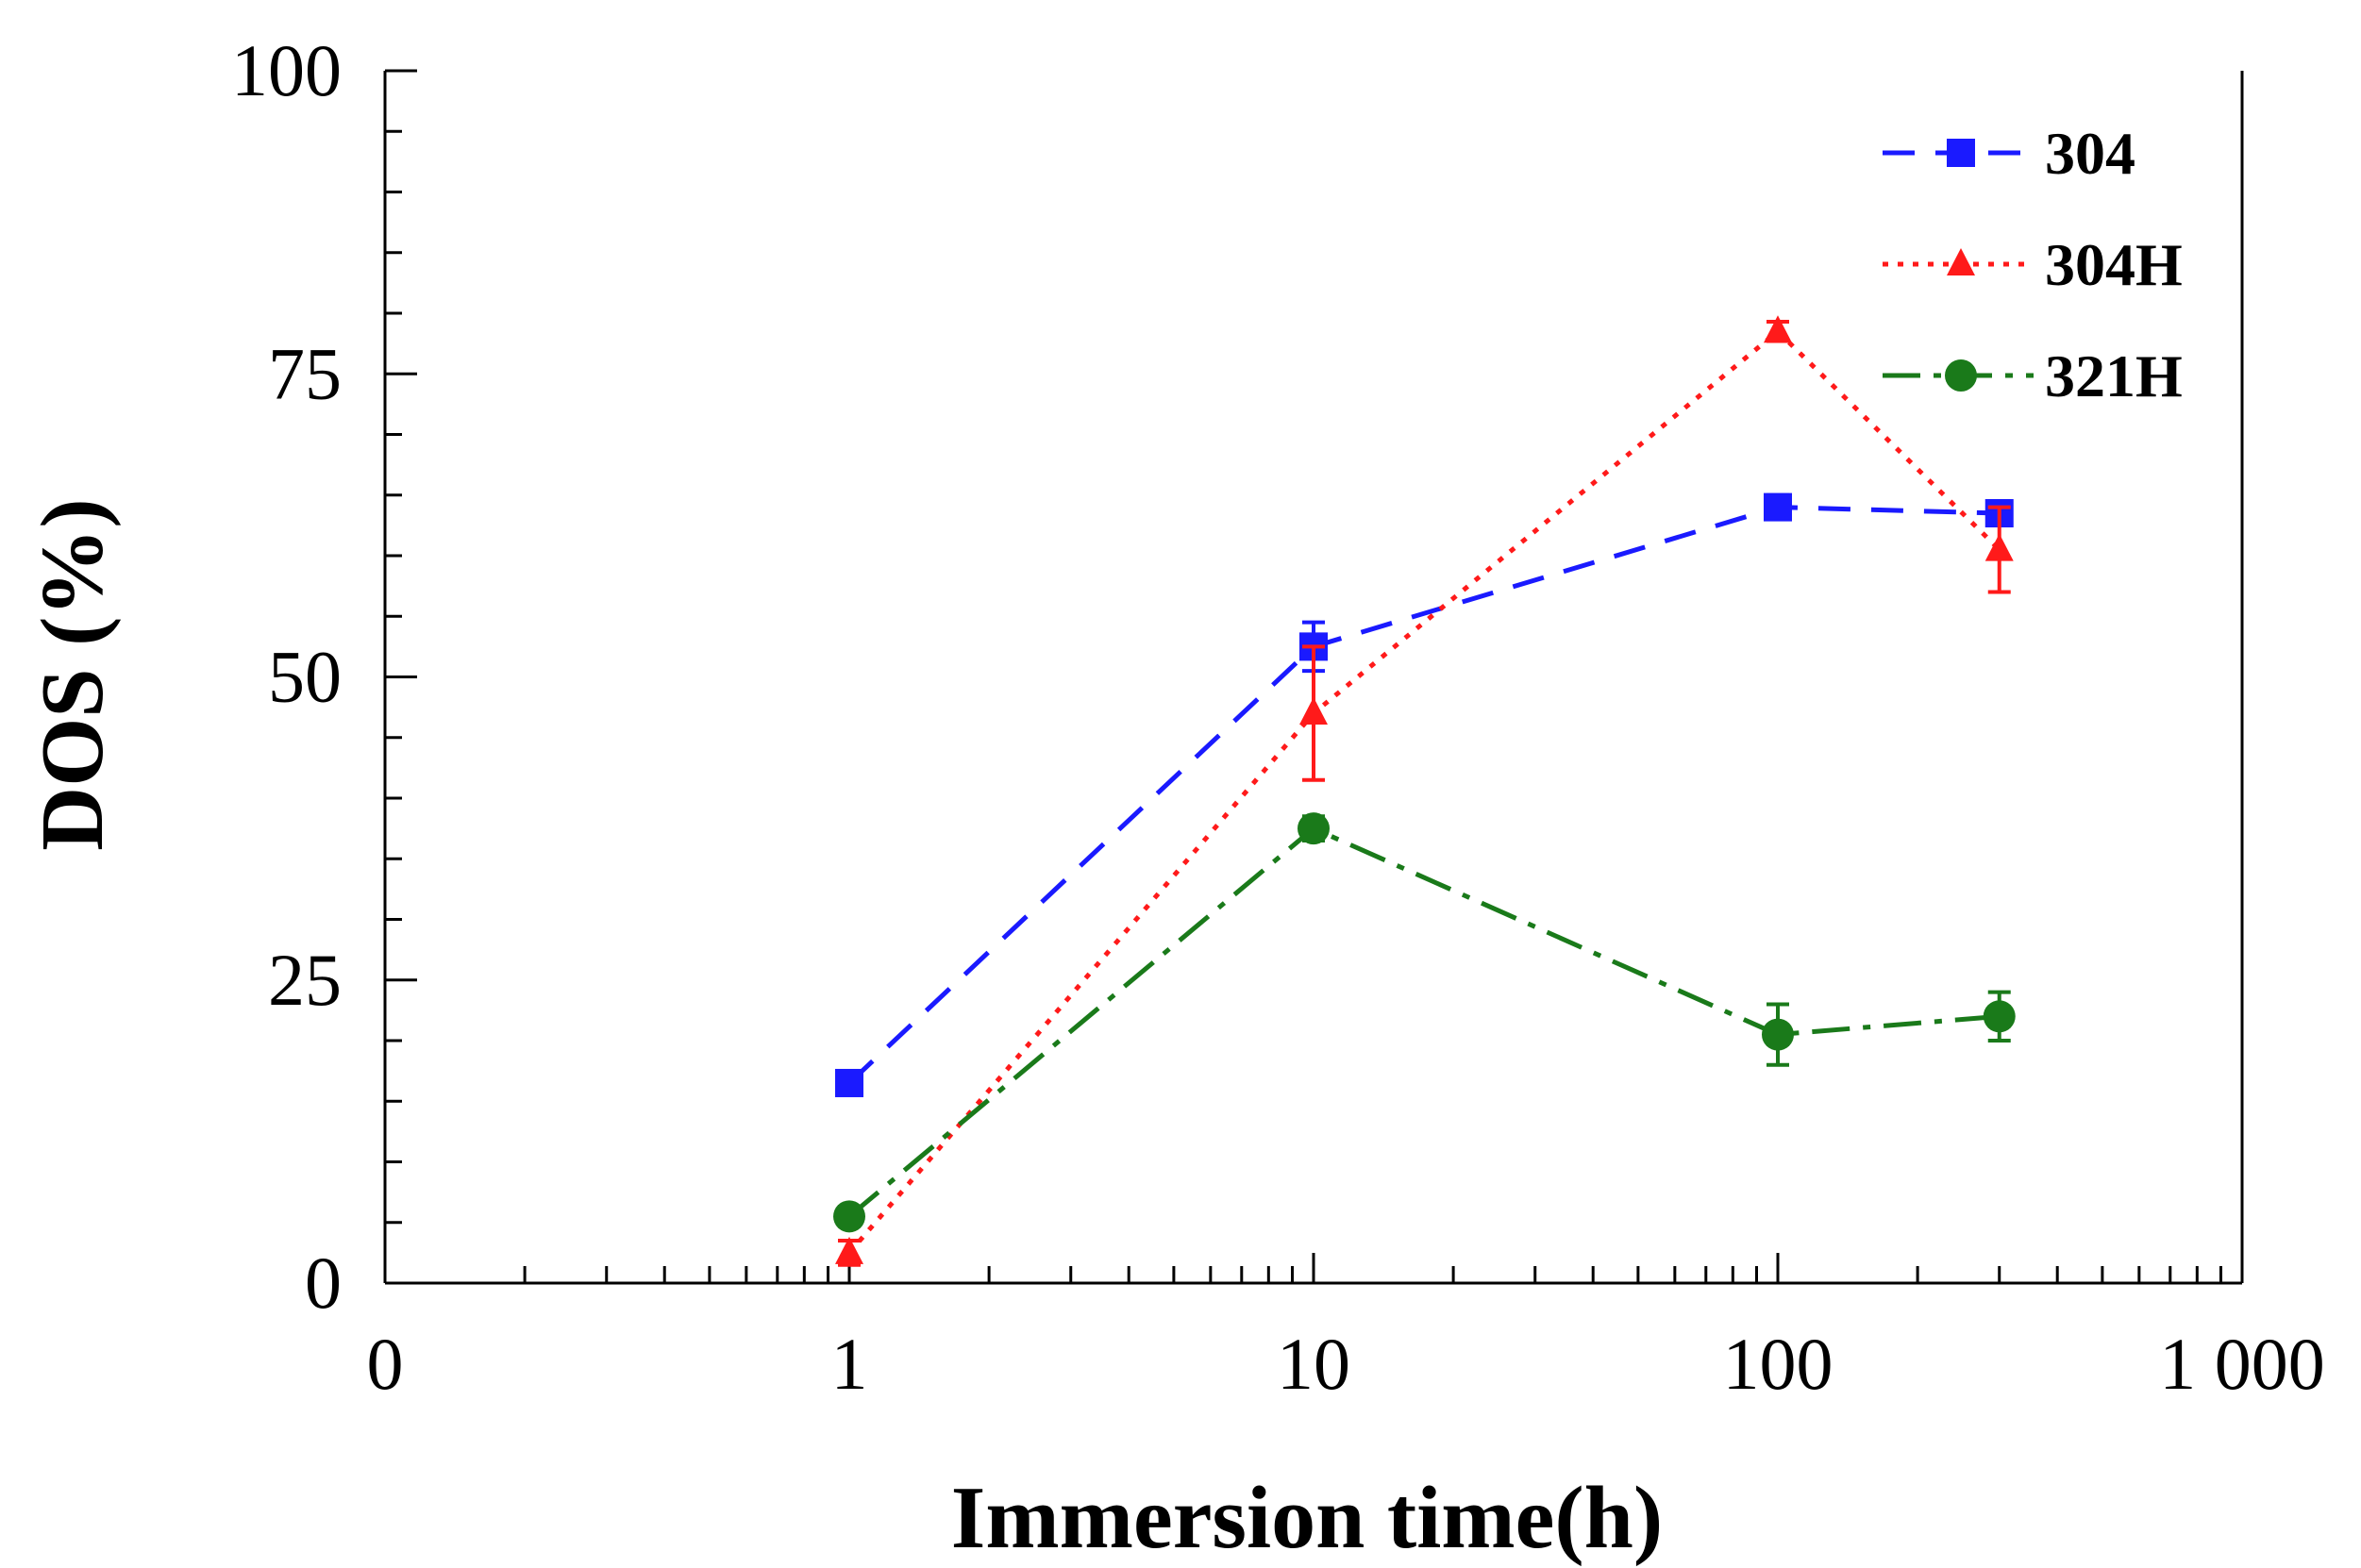 The height and width of the screenshot is (1568, 2361). Describe the element at coordinates (1313, 1364) in the screenshot. I see `x-tick-label: 10` at that location.